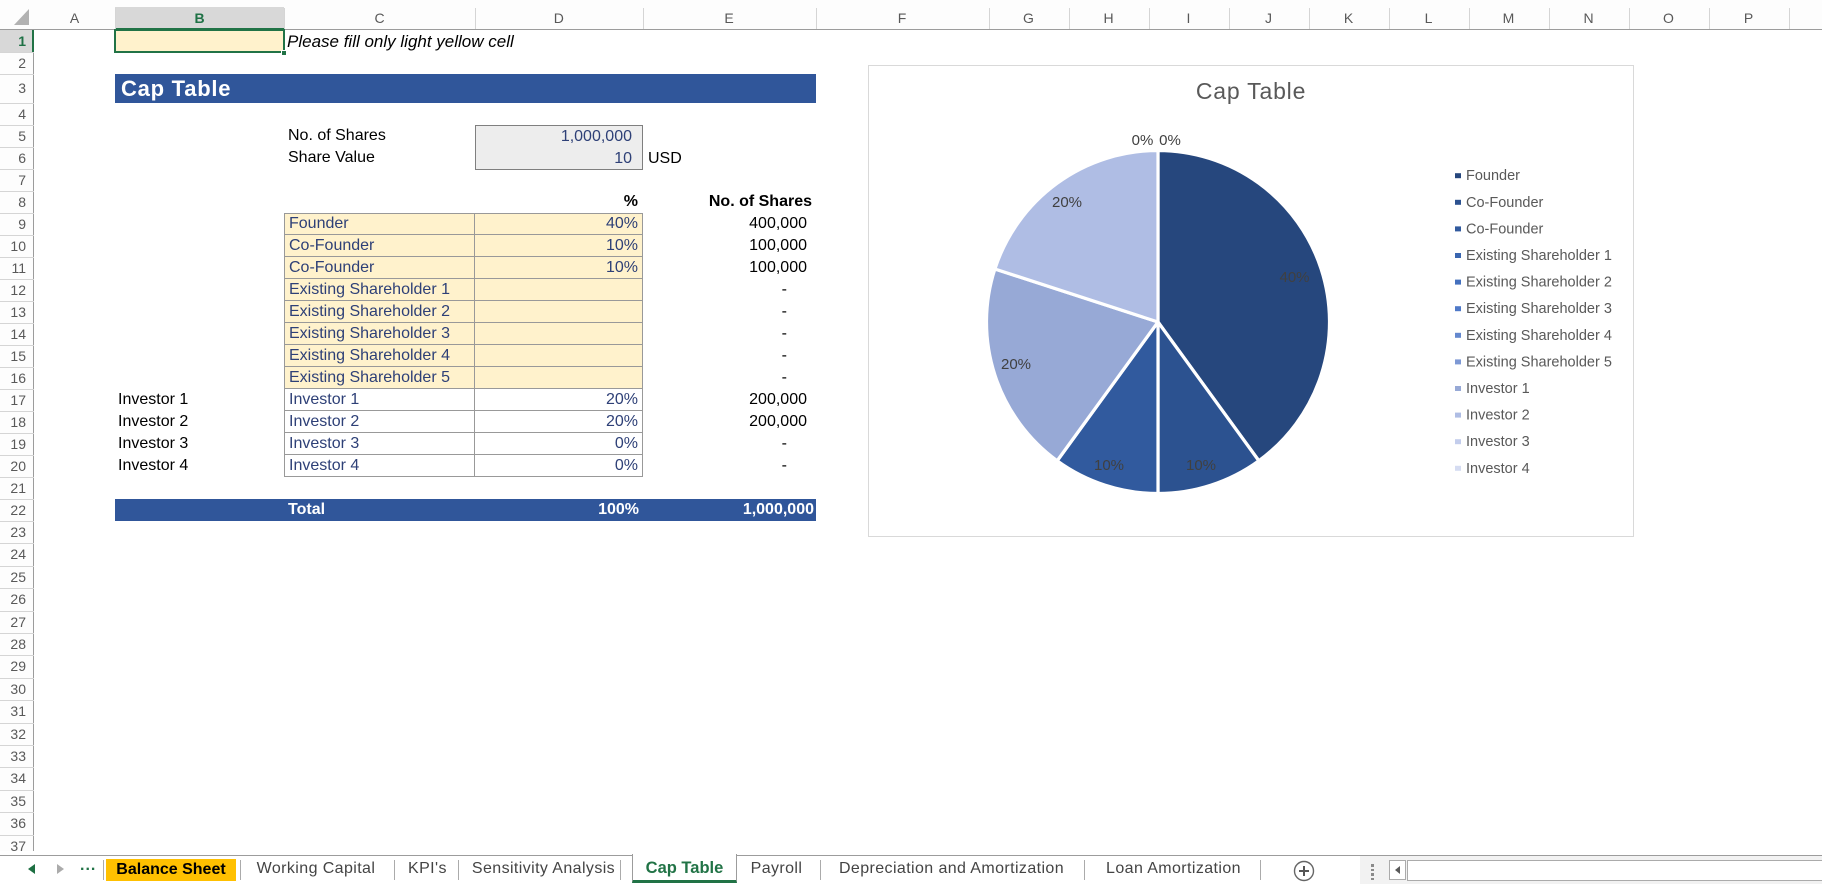 Image resolution: width=1822 pixels, height=884 pixels. I want to click on svg-text: Investor 1, so click(1498, 389).